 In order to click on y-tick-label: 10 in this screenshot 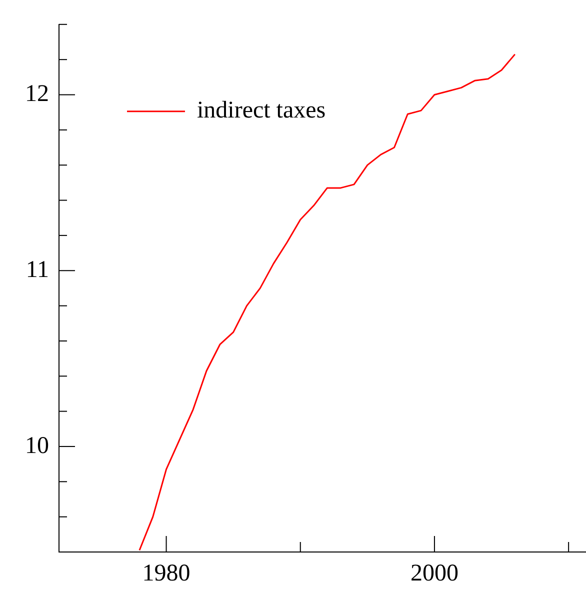, I will do `click(37, 445)`.